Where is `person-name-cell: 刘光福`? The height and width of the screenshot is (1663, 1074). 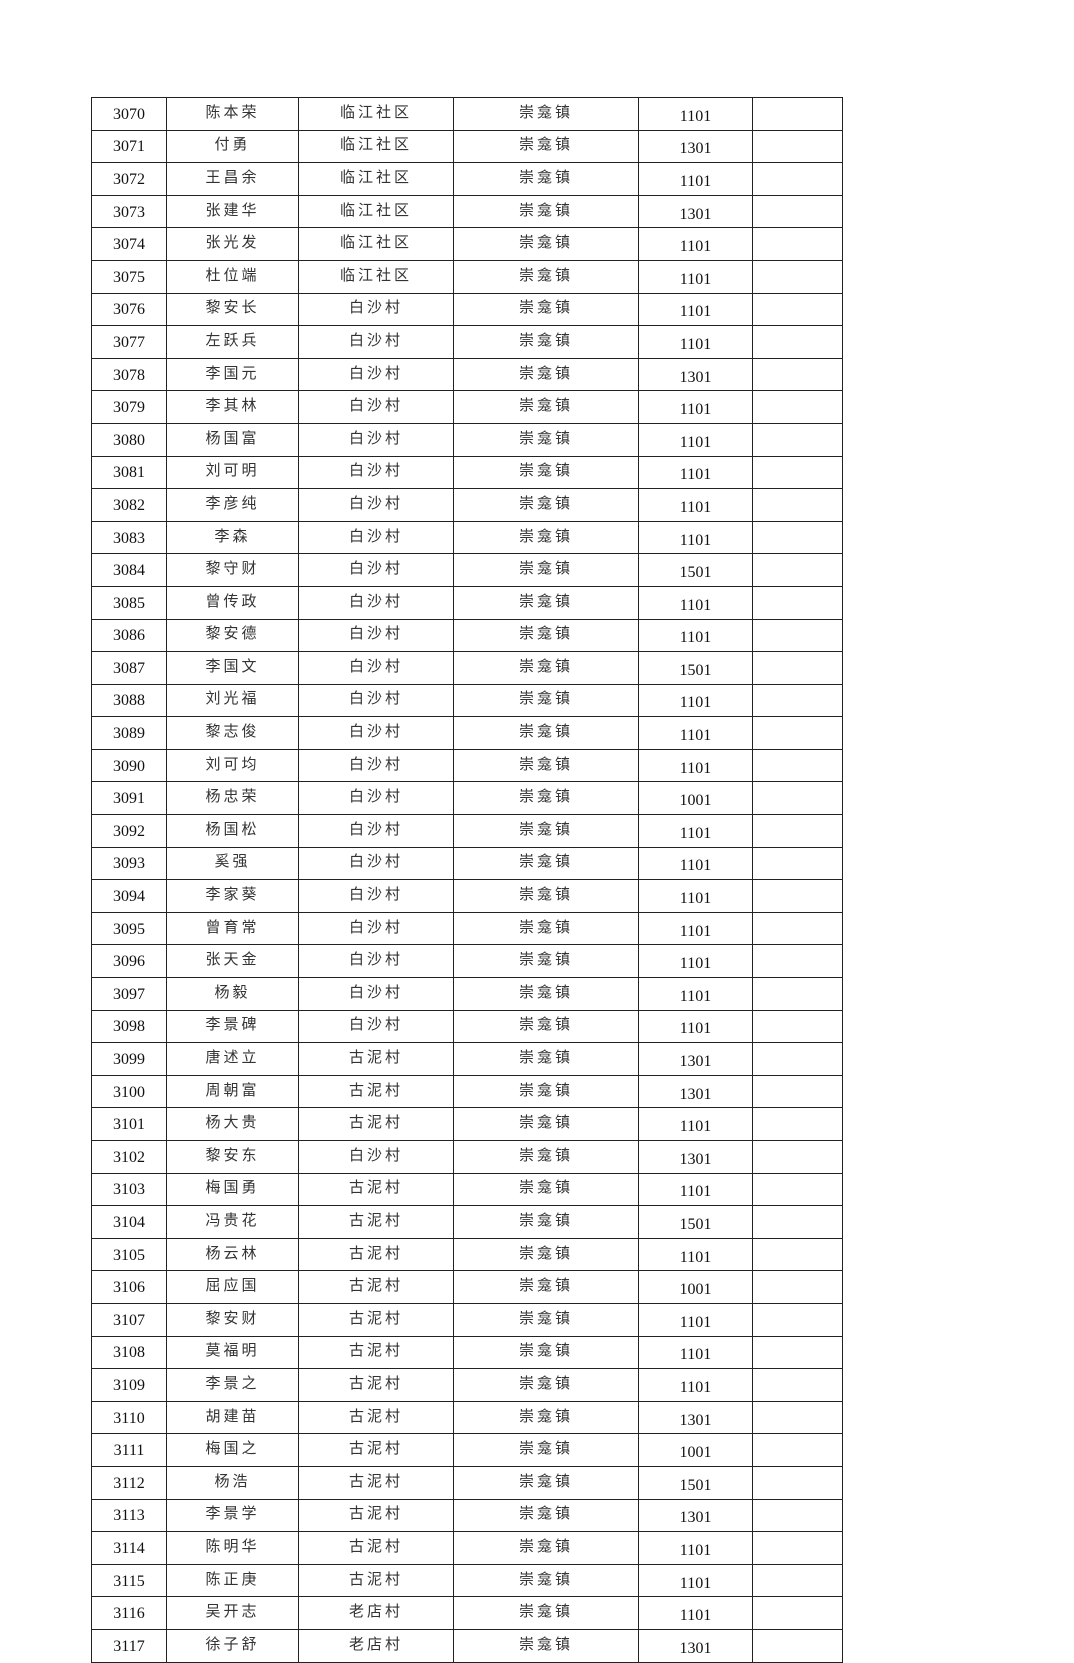
person-name-cell: 刘光福 is located at coordinates (232, 700).